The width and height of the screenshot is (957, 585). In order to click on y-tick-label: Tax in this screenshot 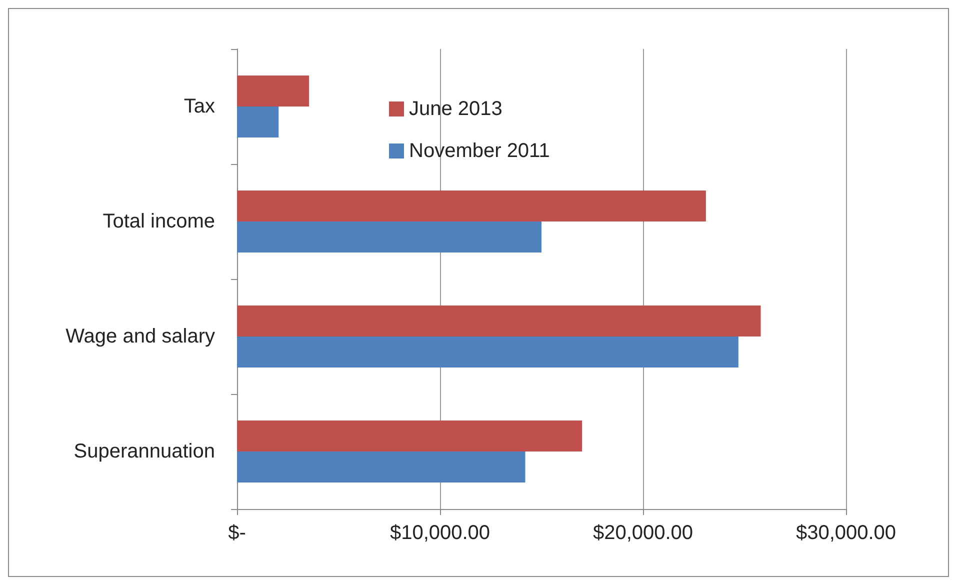, I will do `click(199, 107)`.